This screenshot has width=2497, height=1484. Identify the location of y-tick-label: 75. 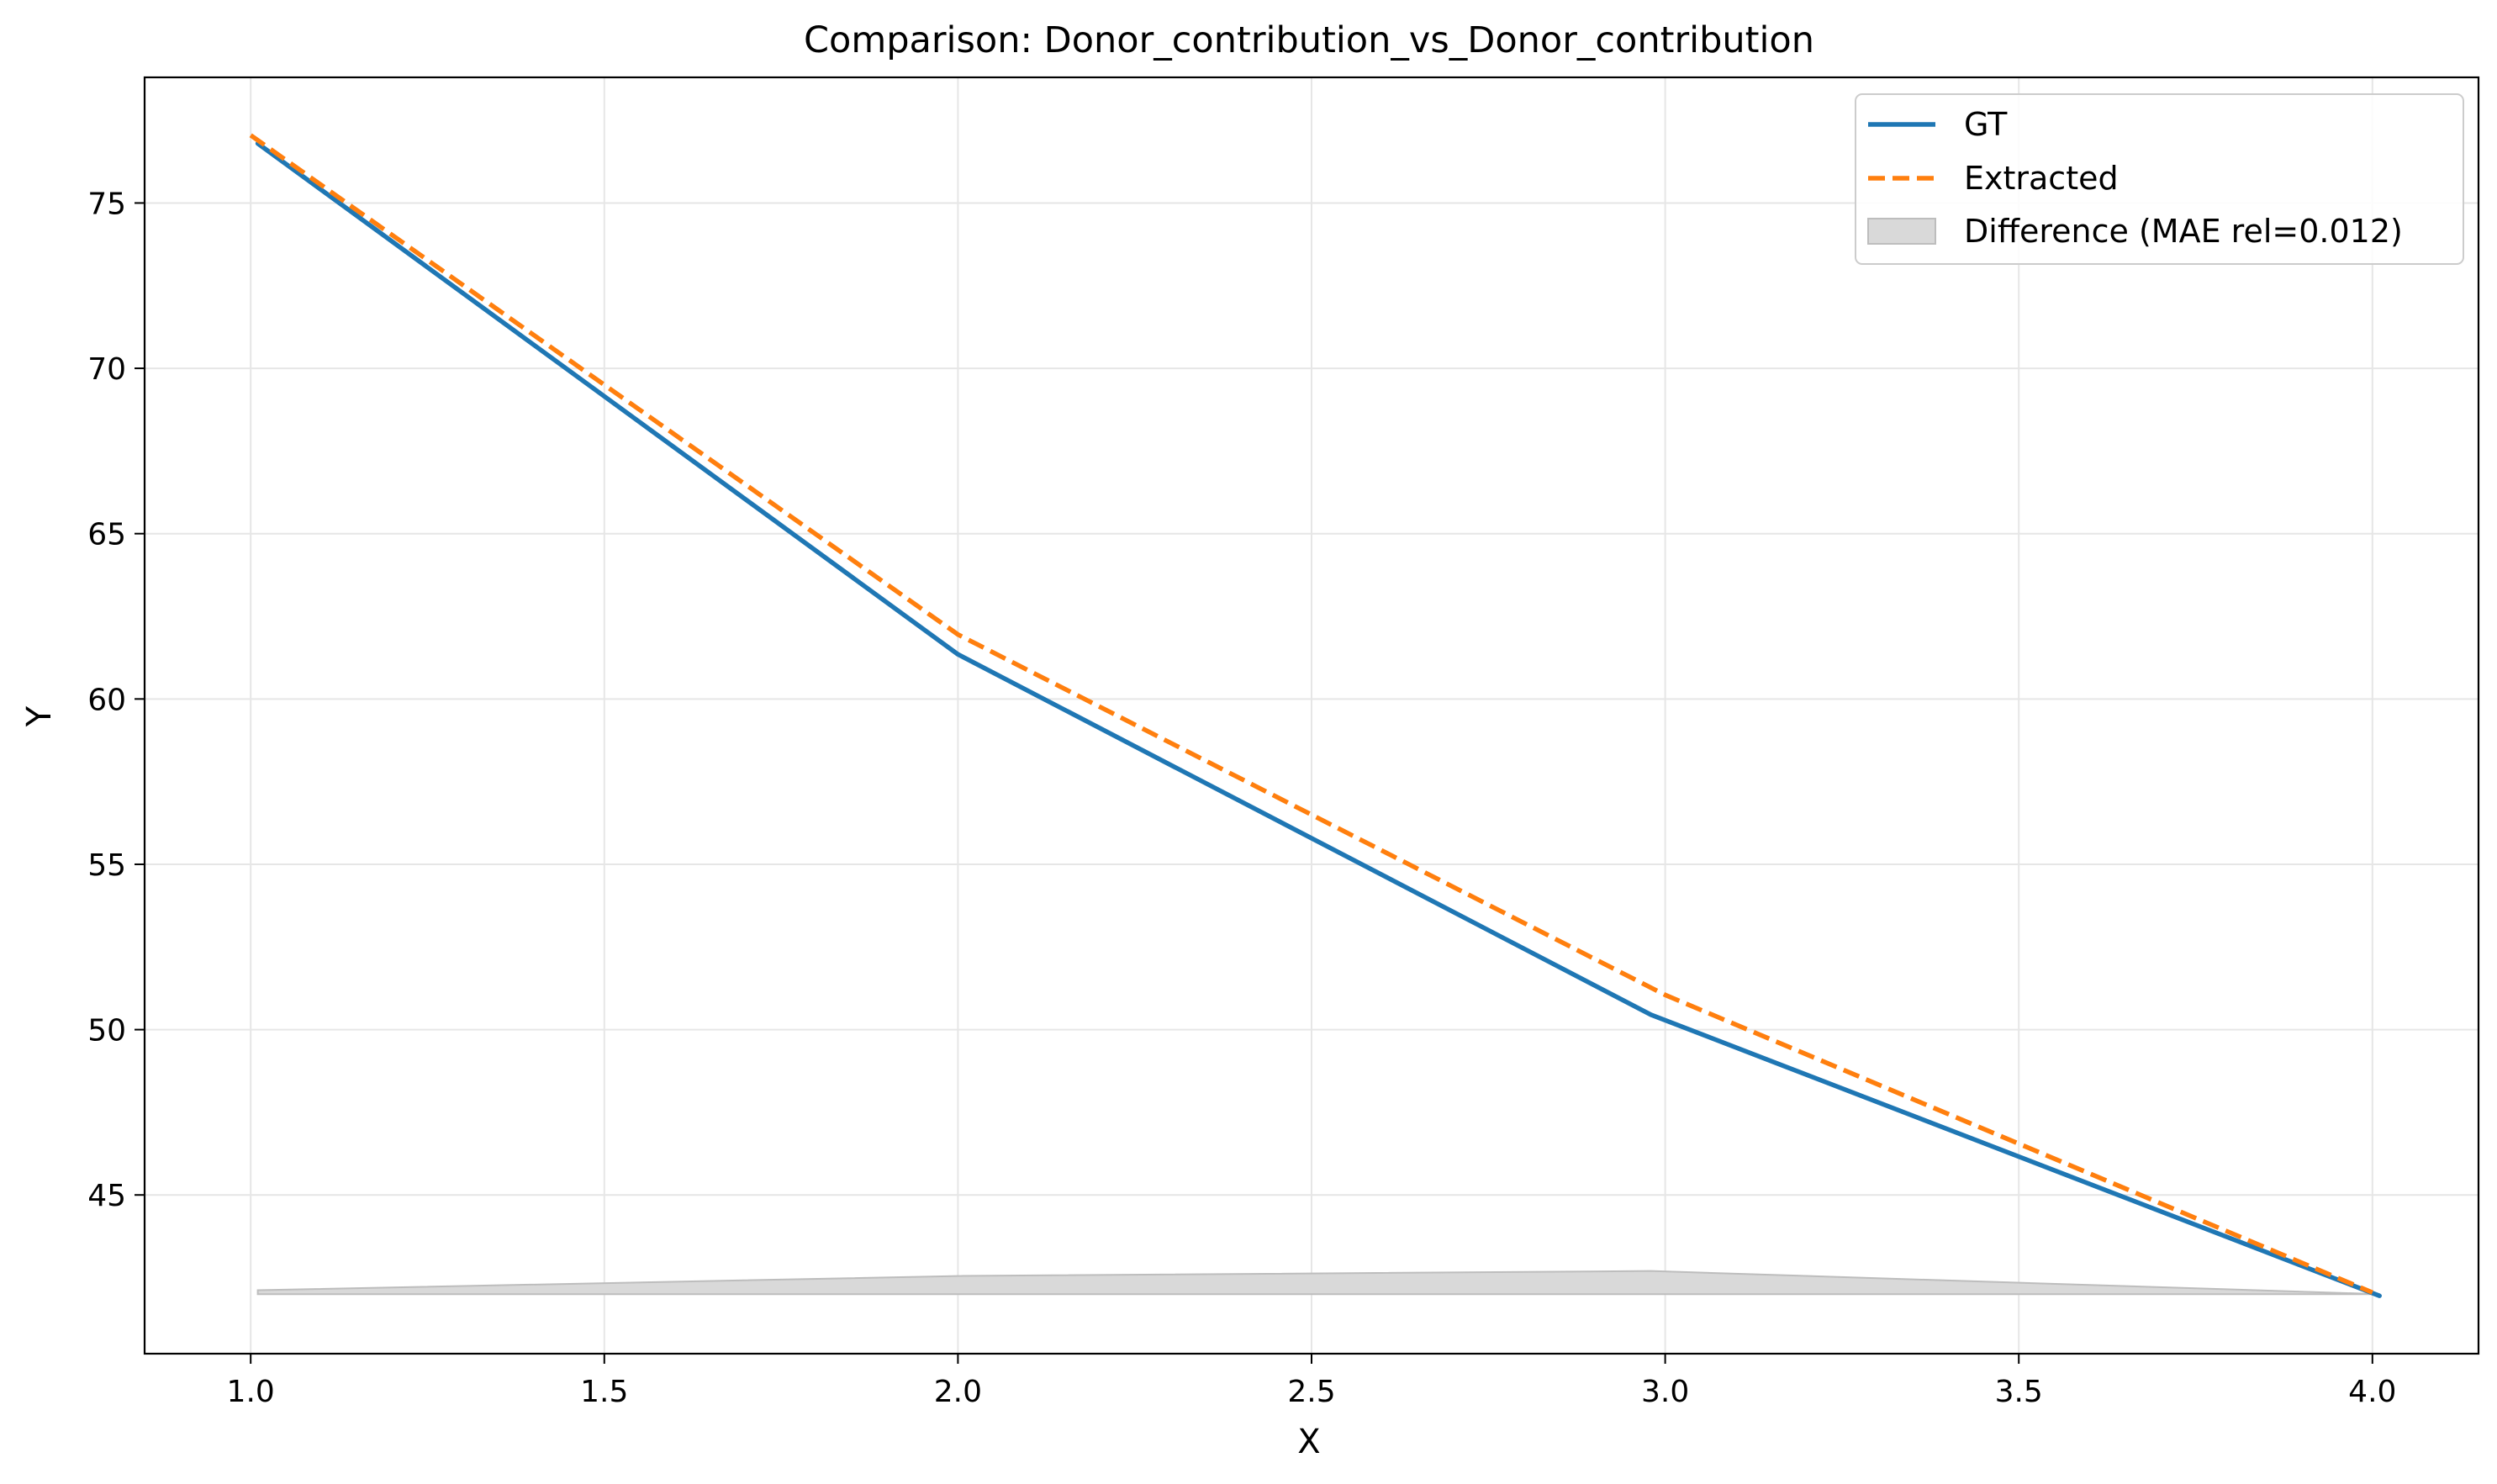
(106, 204).